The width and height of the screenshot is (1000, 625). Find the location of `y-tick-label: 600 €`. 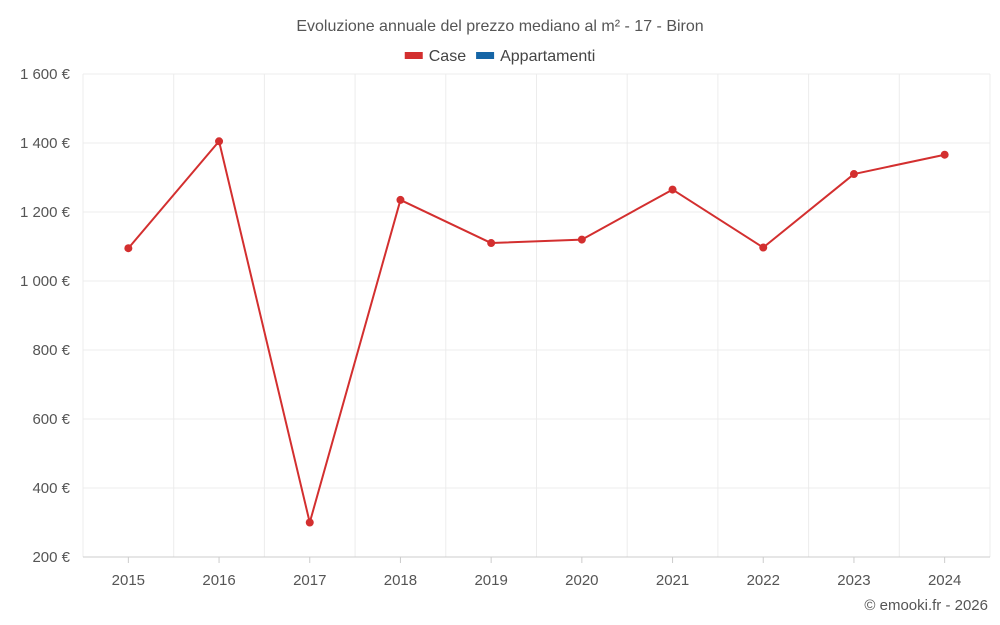

y-tick-label: 600 € is located at coordinates (51, 419).